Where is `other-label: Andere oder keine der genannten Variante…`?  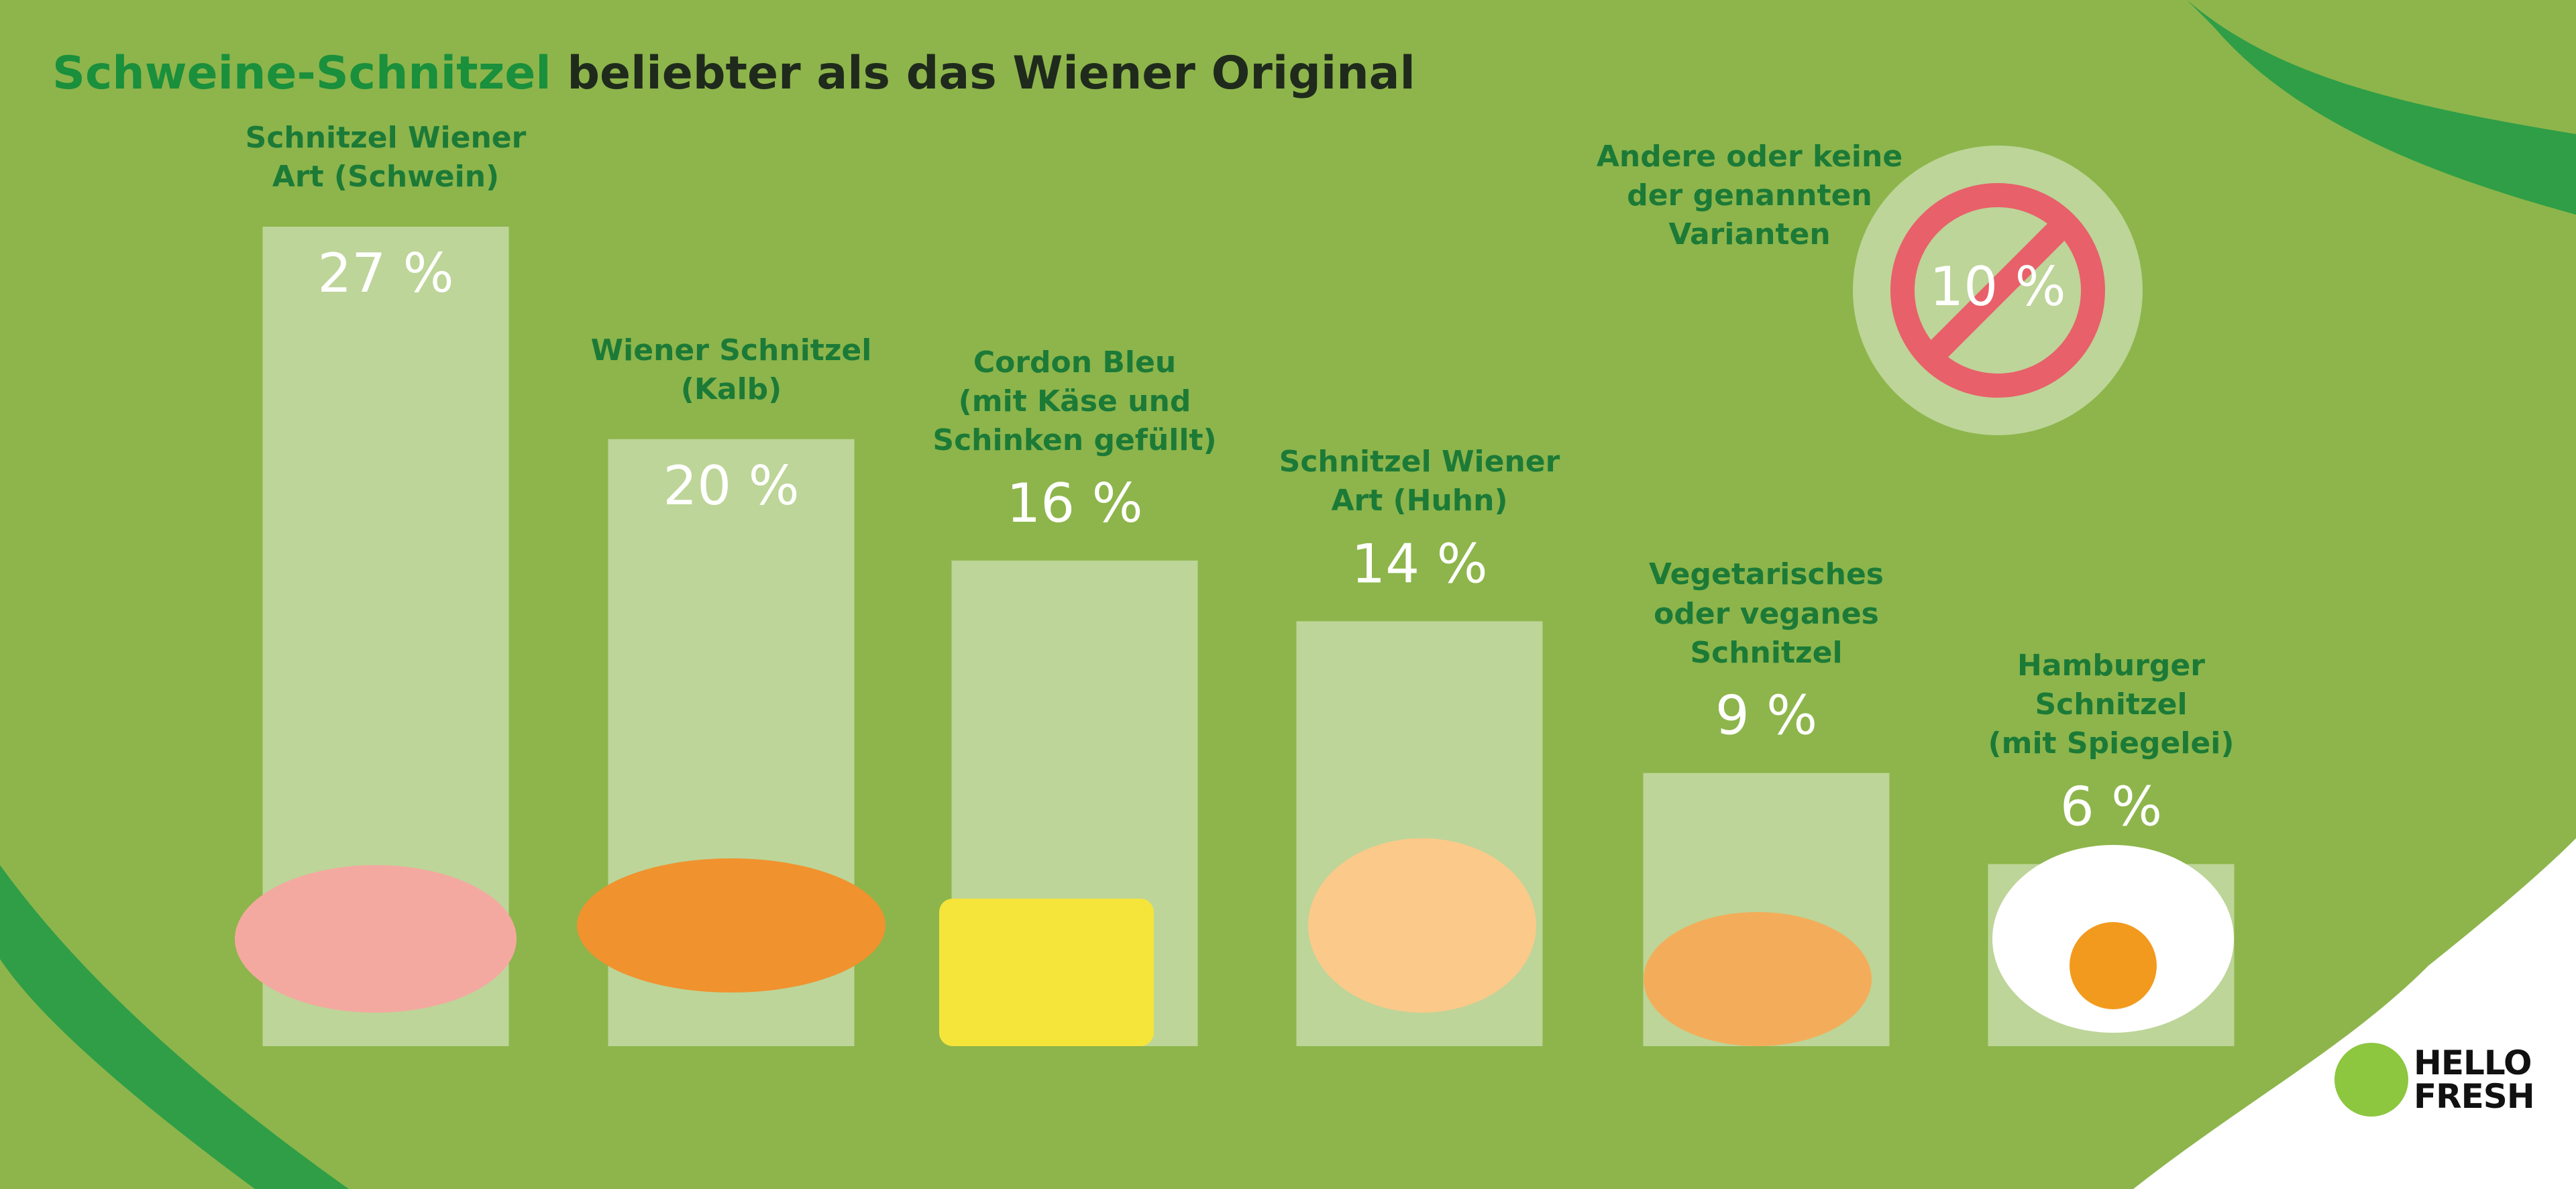
other-label: Andere oder keine der genannten Variante… is located at coordinates (1749, 195).